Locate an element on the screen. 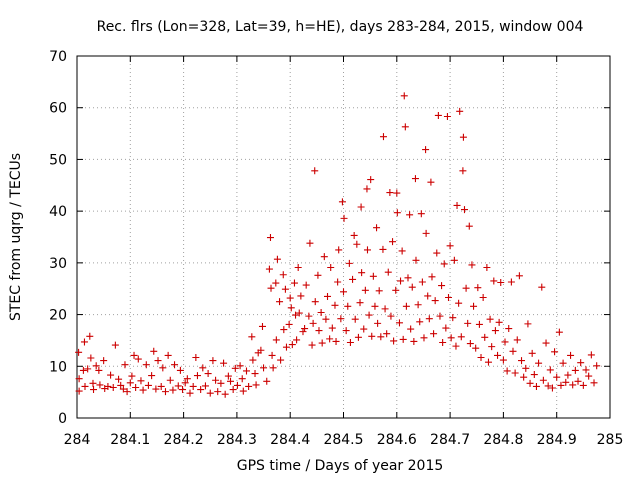 This screenshot has height=480, width=640. y-tick-labels: 0 10 20 30 40 50 60 70 is located at coordinates (58, 238).